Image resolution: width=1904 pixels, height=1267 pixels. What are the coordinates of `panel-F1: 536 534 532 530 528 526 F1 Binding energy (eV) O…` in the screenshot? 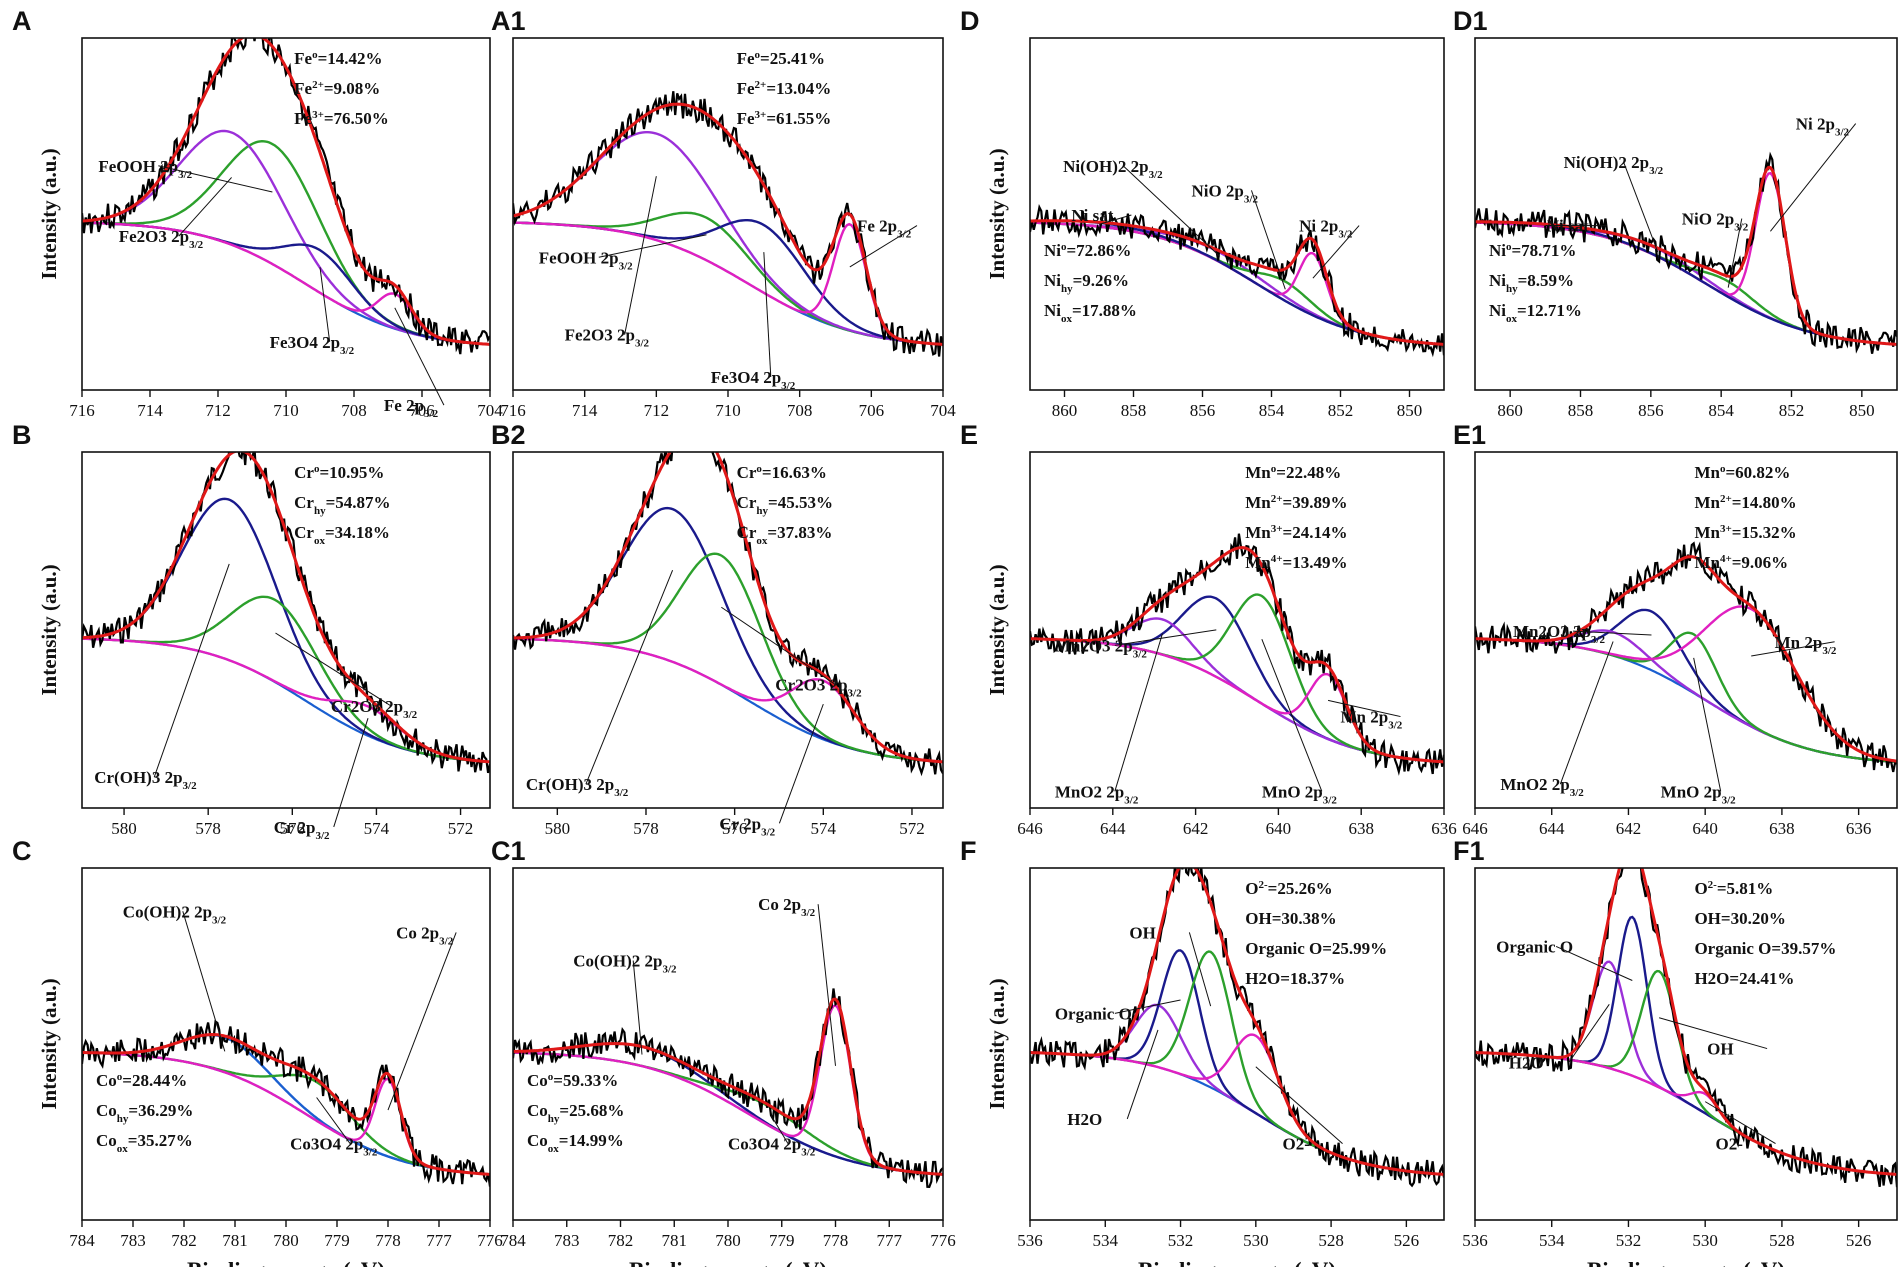 It's located at (1675, 1051).